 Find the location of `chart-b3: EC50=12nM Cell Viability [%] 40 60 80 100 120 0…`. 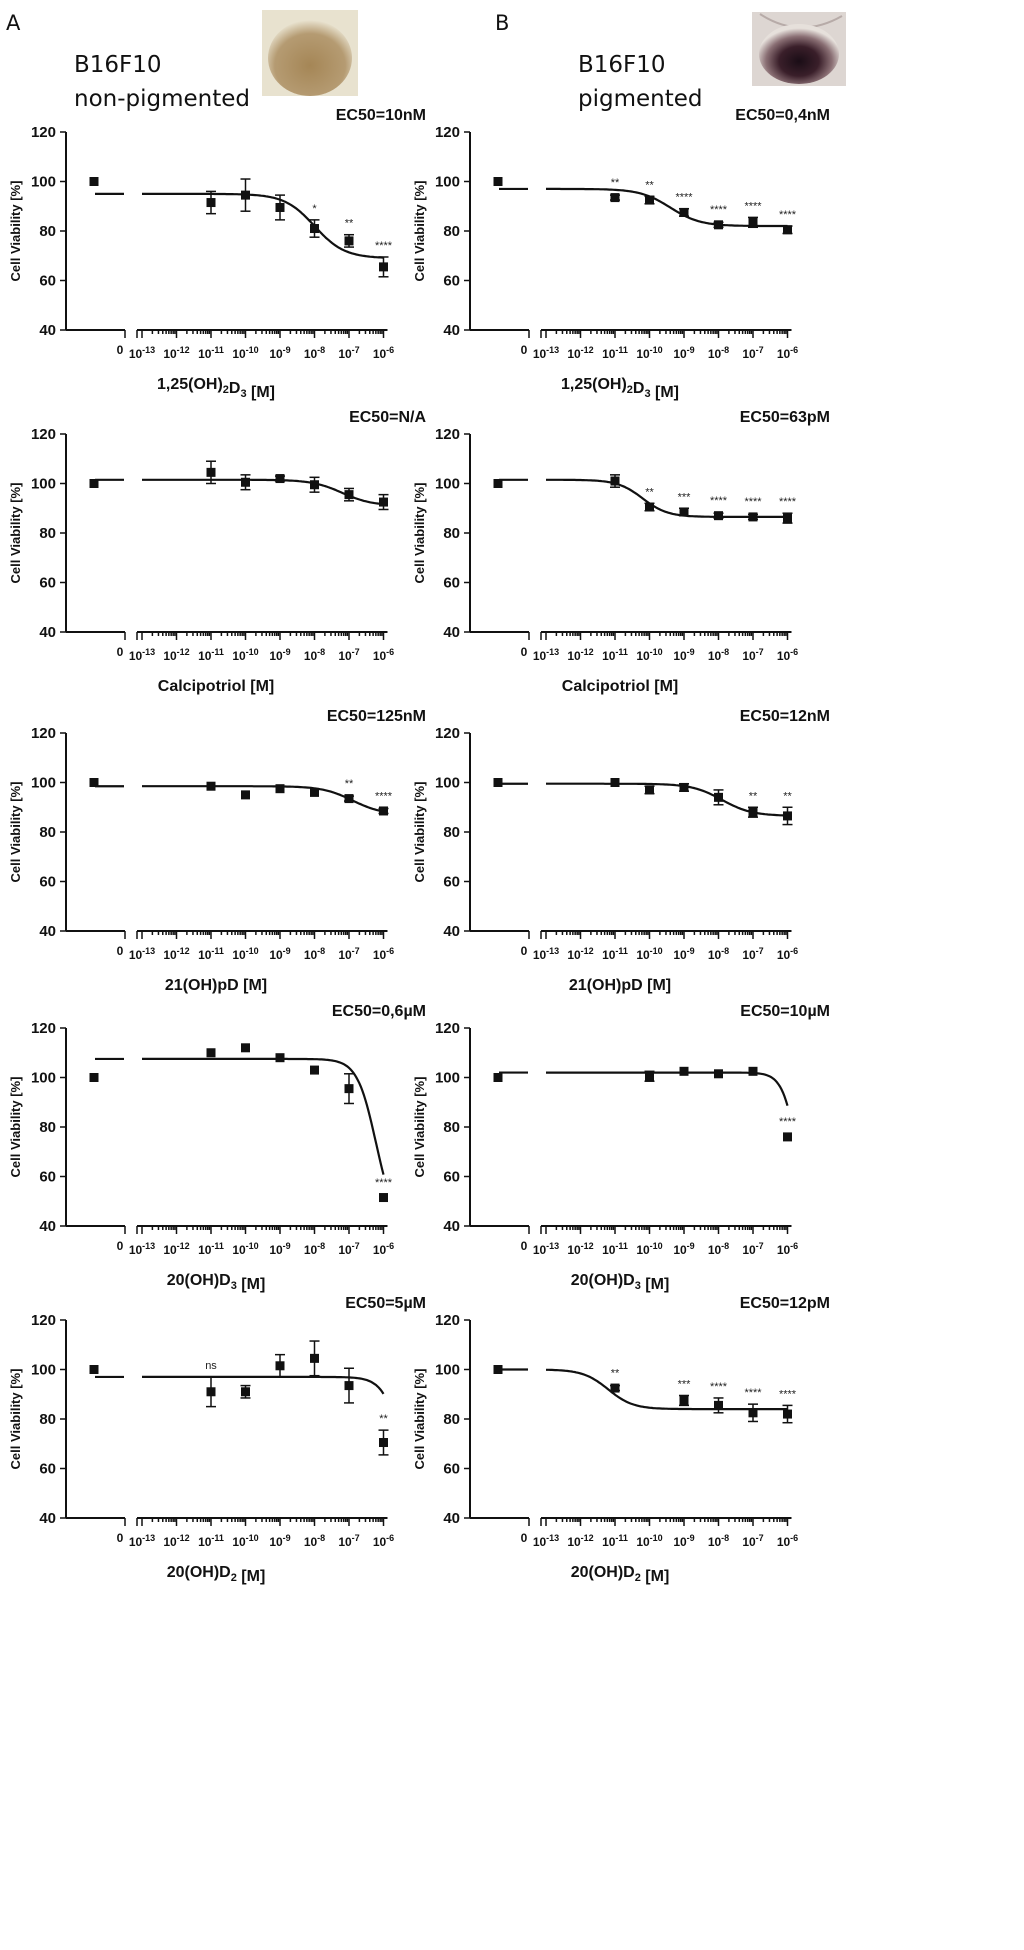

chart-b3: EC50=12nM Cell Viability [%] 40 60 80 100 120 0… is located at coordinates (621, 851).